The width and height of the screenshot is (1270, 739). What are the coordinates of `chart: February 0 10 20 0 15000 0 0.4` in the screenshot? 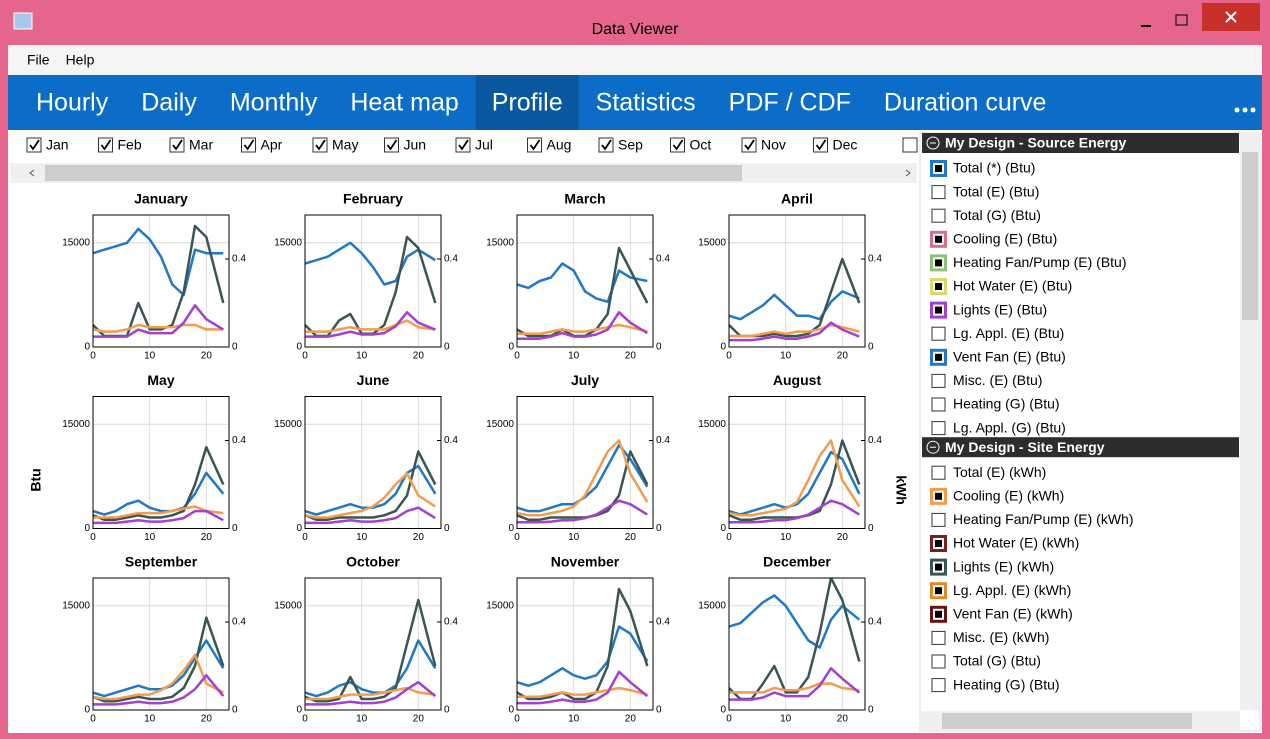 It's located at (366, 276).